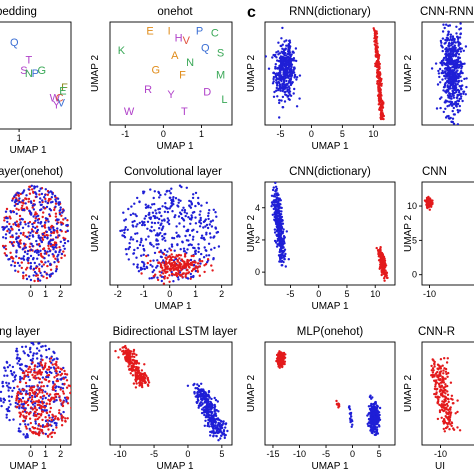 The image size is (474, 474). What do you see at coordinates (257, 240) in the screenshot?
I see `y-tick-label: 2` at bounding box center [257, 240].